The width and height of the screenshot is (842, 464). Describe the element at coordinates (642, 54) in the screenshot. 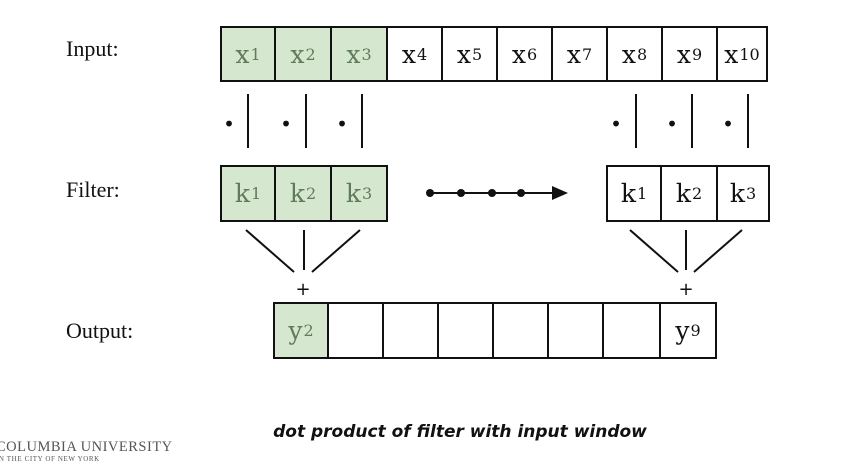

I see `input-index: 8` at that location.